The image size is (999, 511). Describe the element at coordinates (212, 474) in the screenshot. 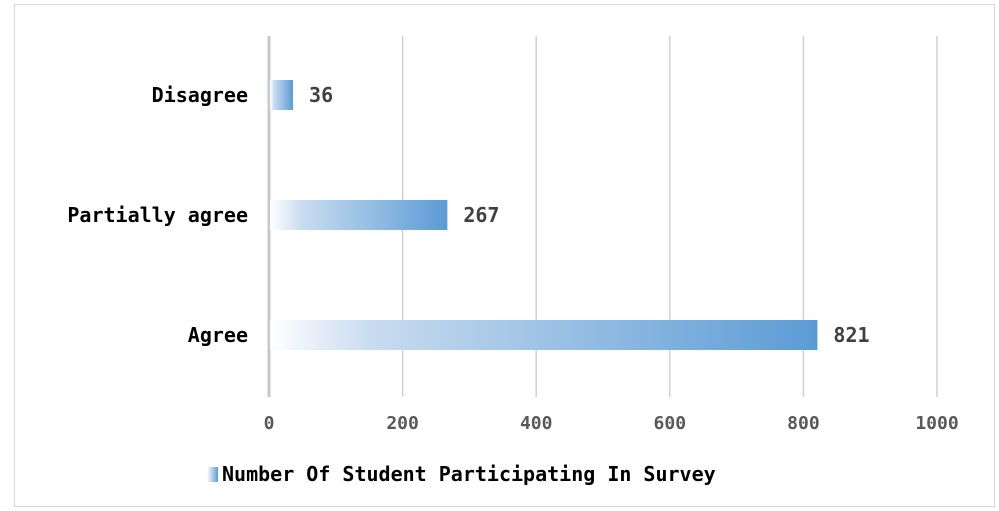

I see `legend-swatch` at that location.